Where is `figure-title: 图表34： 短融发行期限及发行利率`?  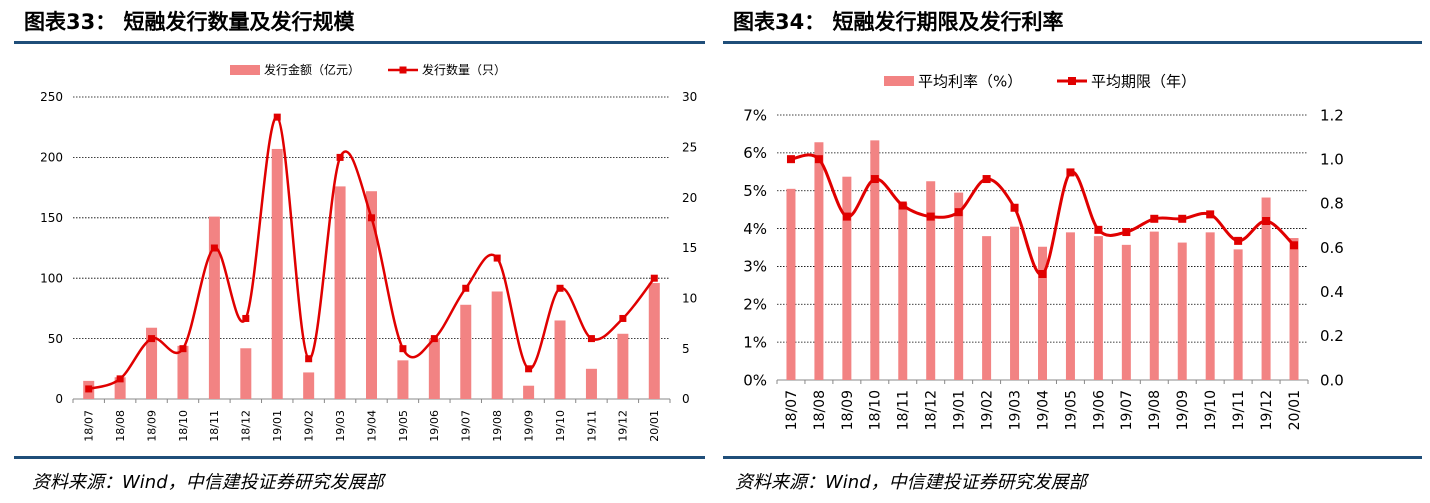 figure-title: 图表34： 短融发行期限及发行利率 is located at coordinates (898, 22).